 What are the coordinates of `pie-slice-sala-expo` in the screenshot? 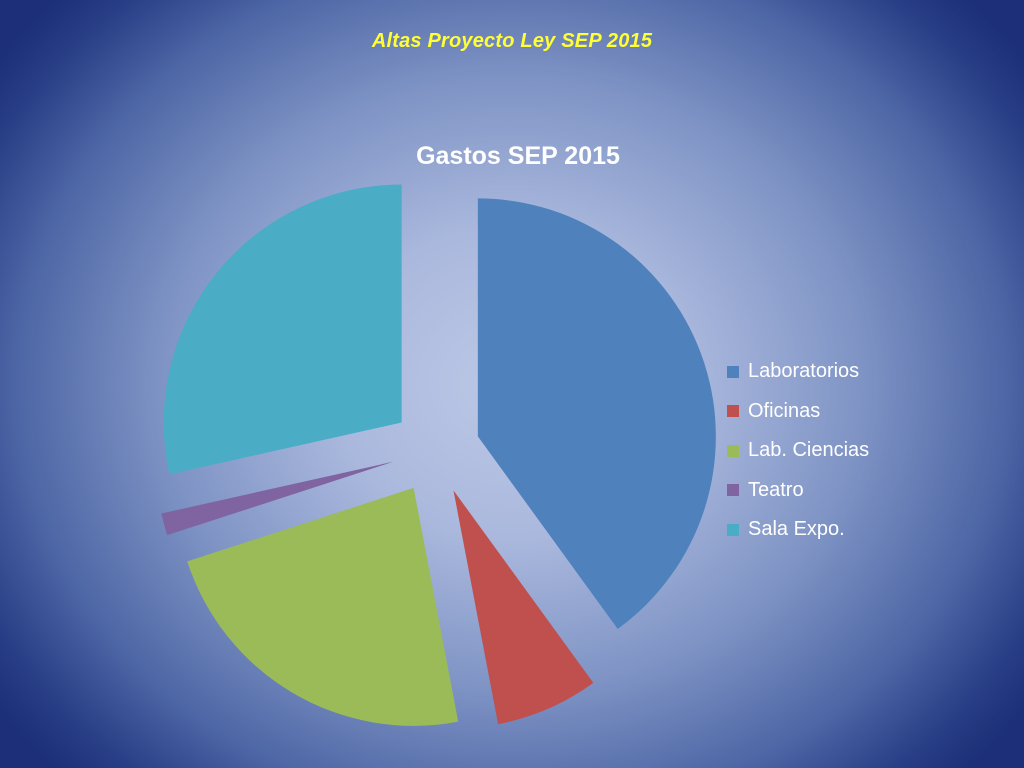 It's located at (282, 329).